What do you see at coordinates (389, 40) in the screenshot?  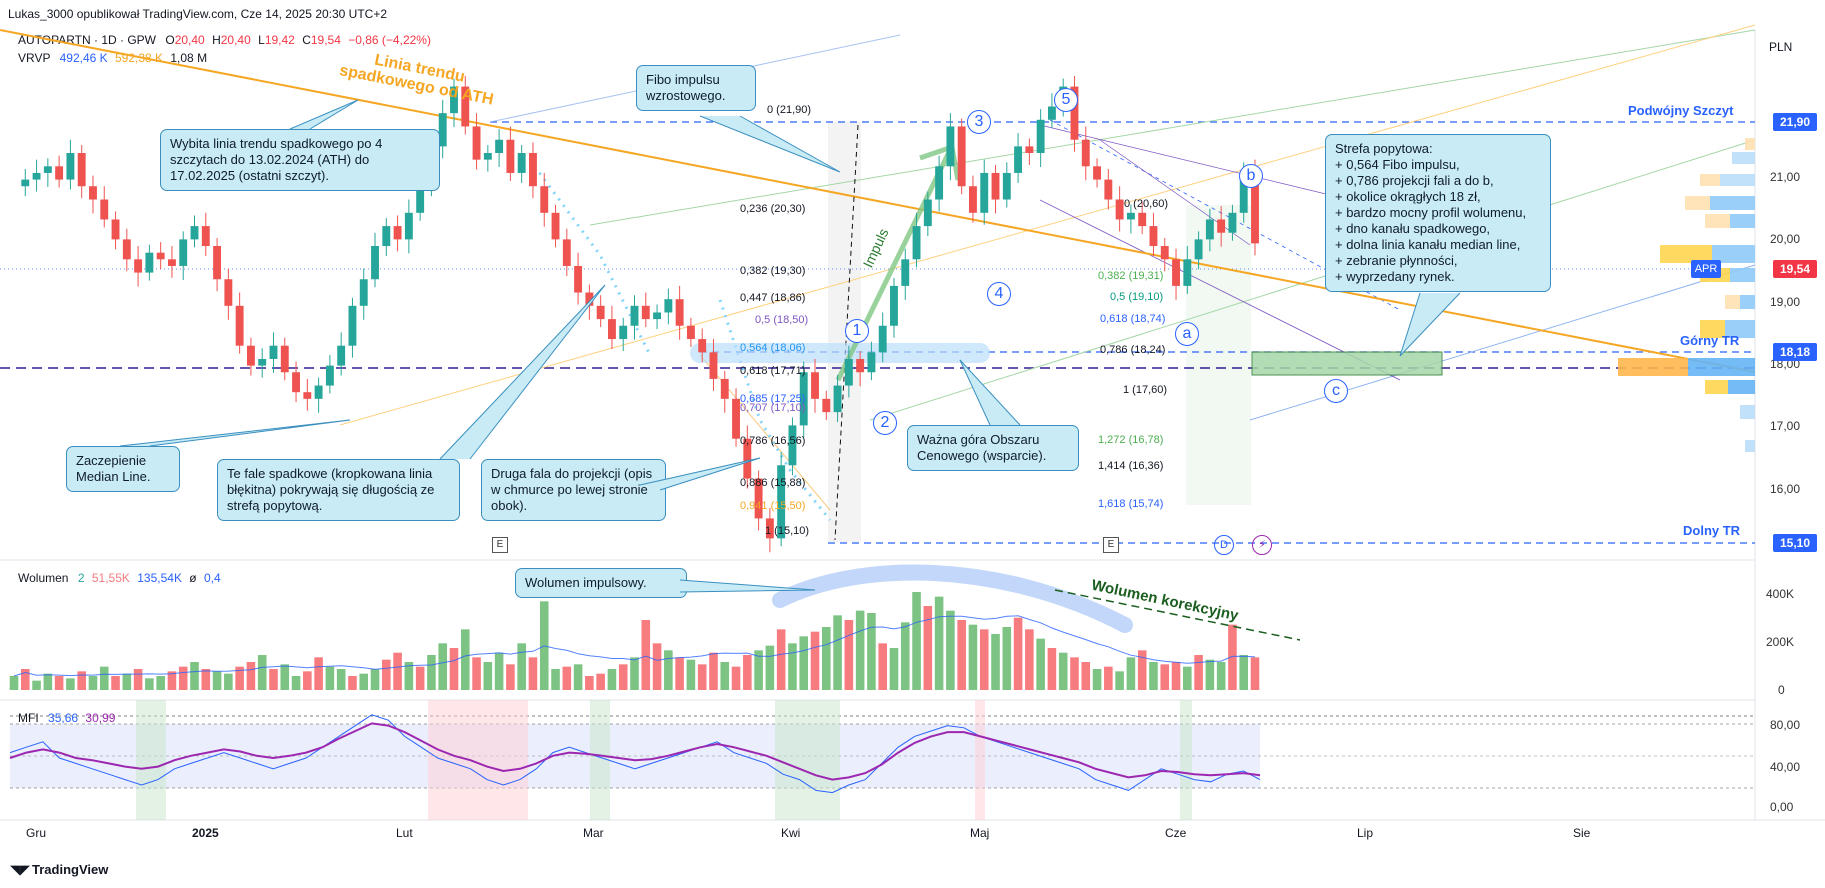 I see `change-value: −0,86 (−4,22%)` at bounding box center [389, 40].